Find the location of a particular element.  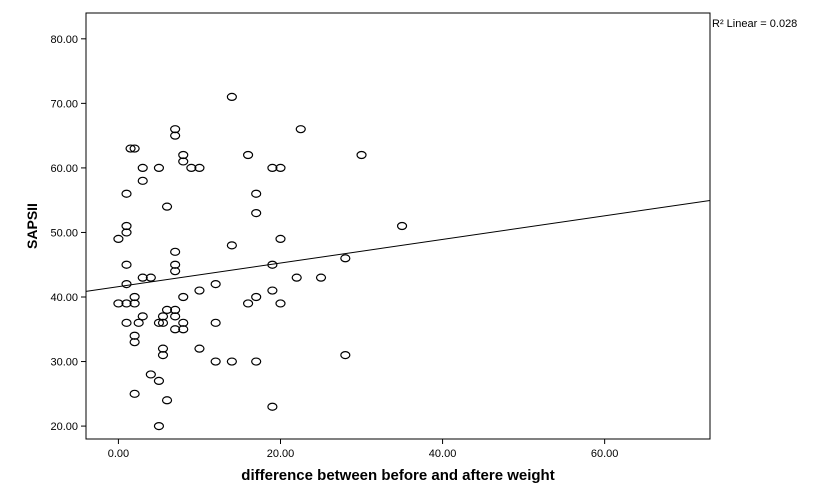

y-tick-label: 40.00 is located at coordinates (64, 298).